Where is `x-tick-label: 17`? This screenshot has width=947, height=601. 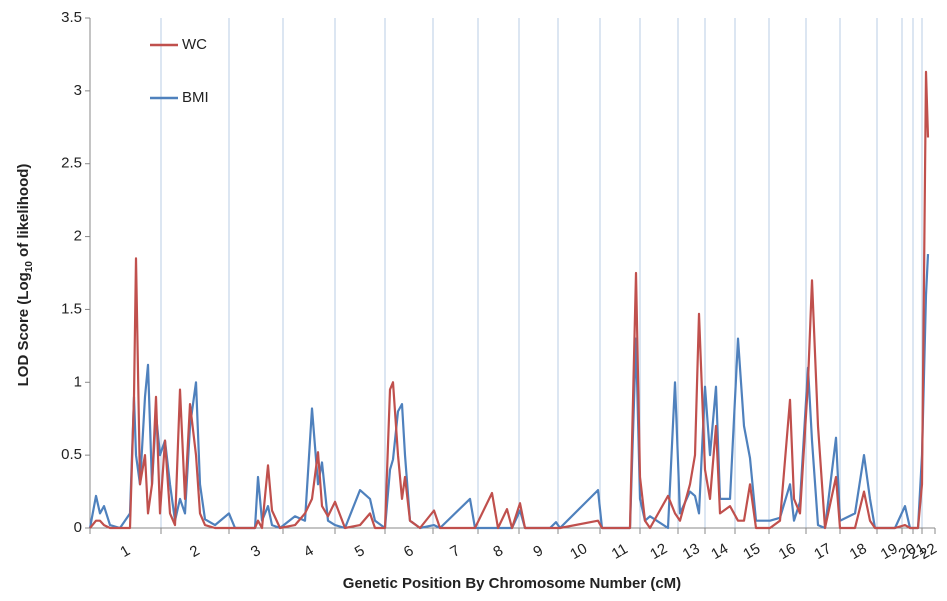
x-tick-label: 17 is located at coordinates (822, 551).